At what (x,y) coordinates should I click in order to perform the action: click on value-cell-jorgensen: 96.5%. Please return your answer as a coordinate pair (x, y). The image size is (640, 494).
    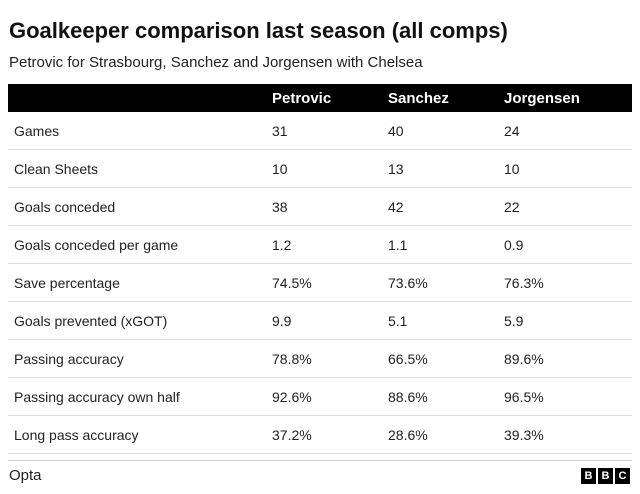
    Looking at the image, I should click on (565, 396).